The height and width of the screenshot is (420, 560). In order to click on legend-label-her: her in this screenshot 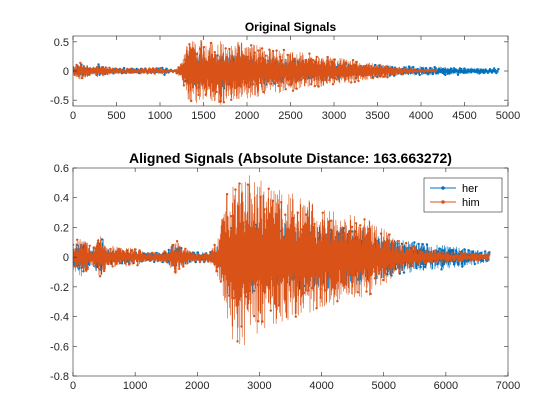, I will do `click(470, 189)`.